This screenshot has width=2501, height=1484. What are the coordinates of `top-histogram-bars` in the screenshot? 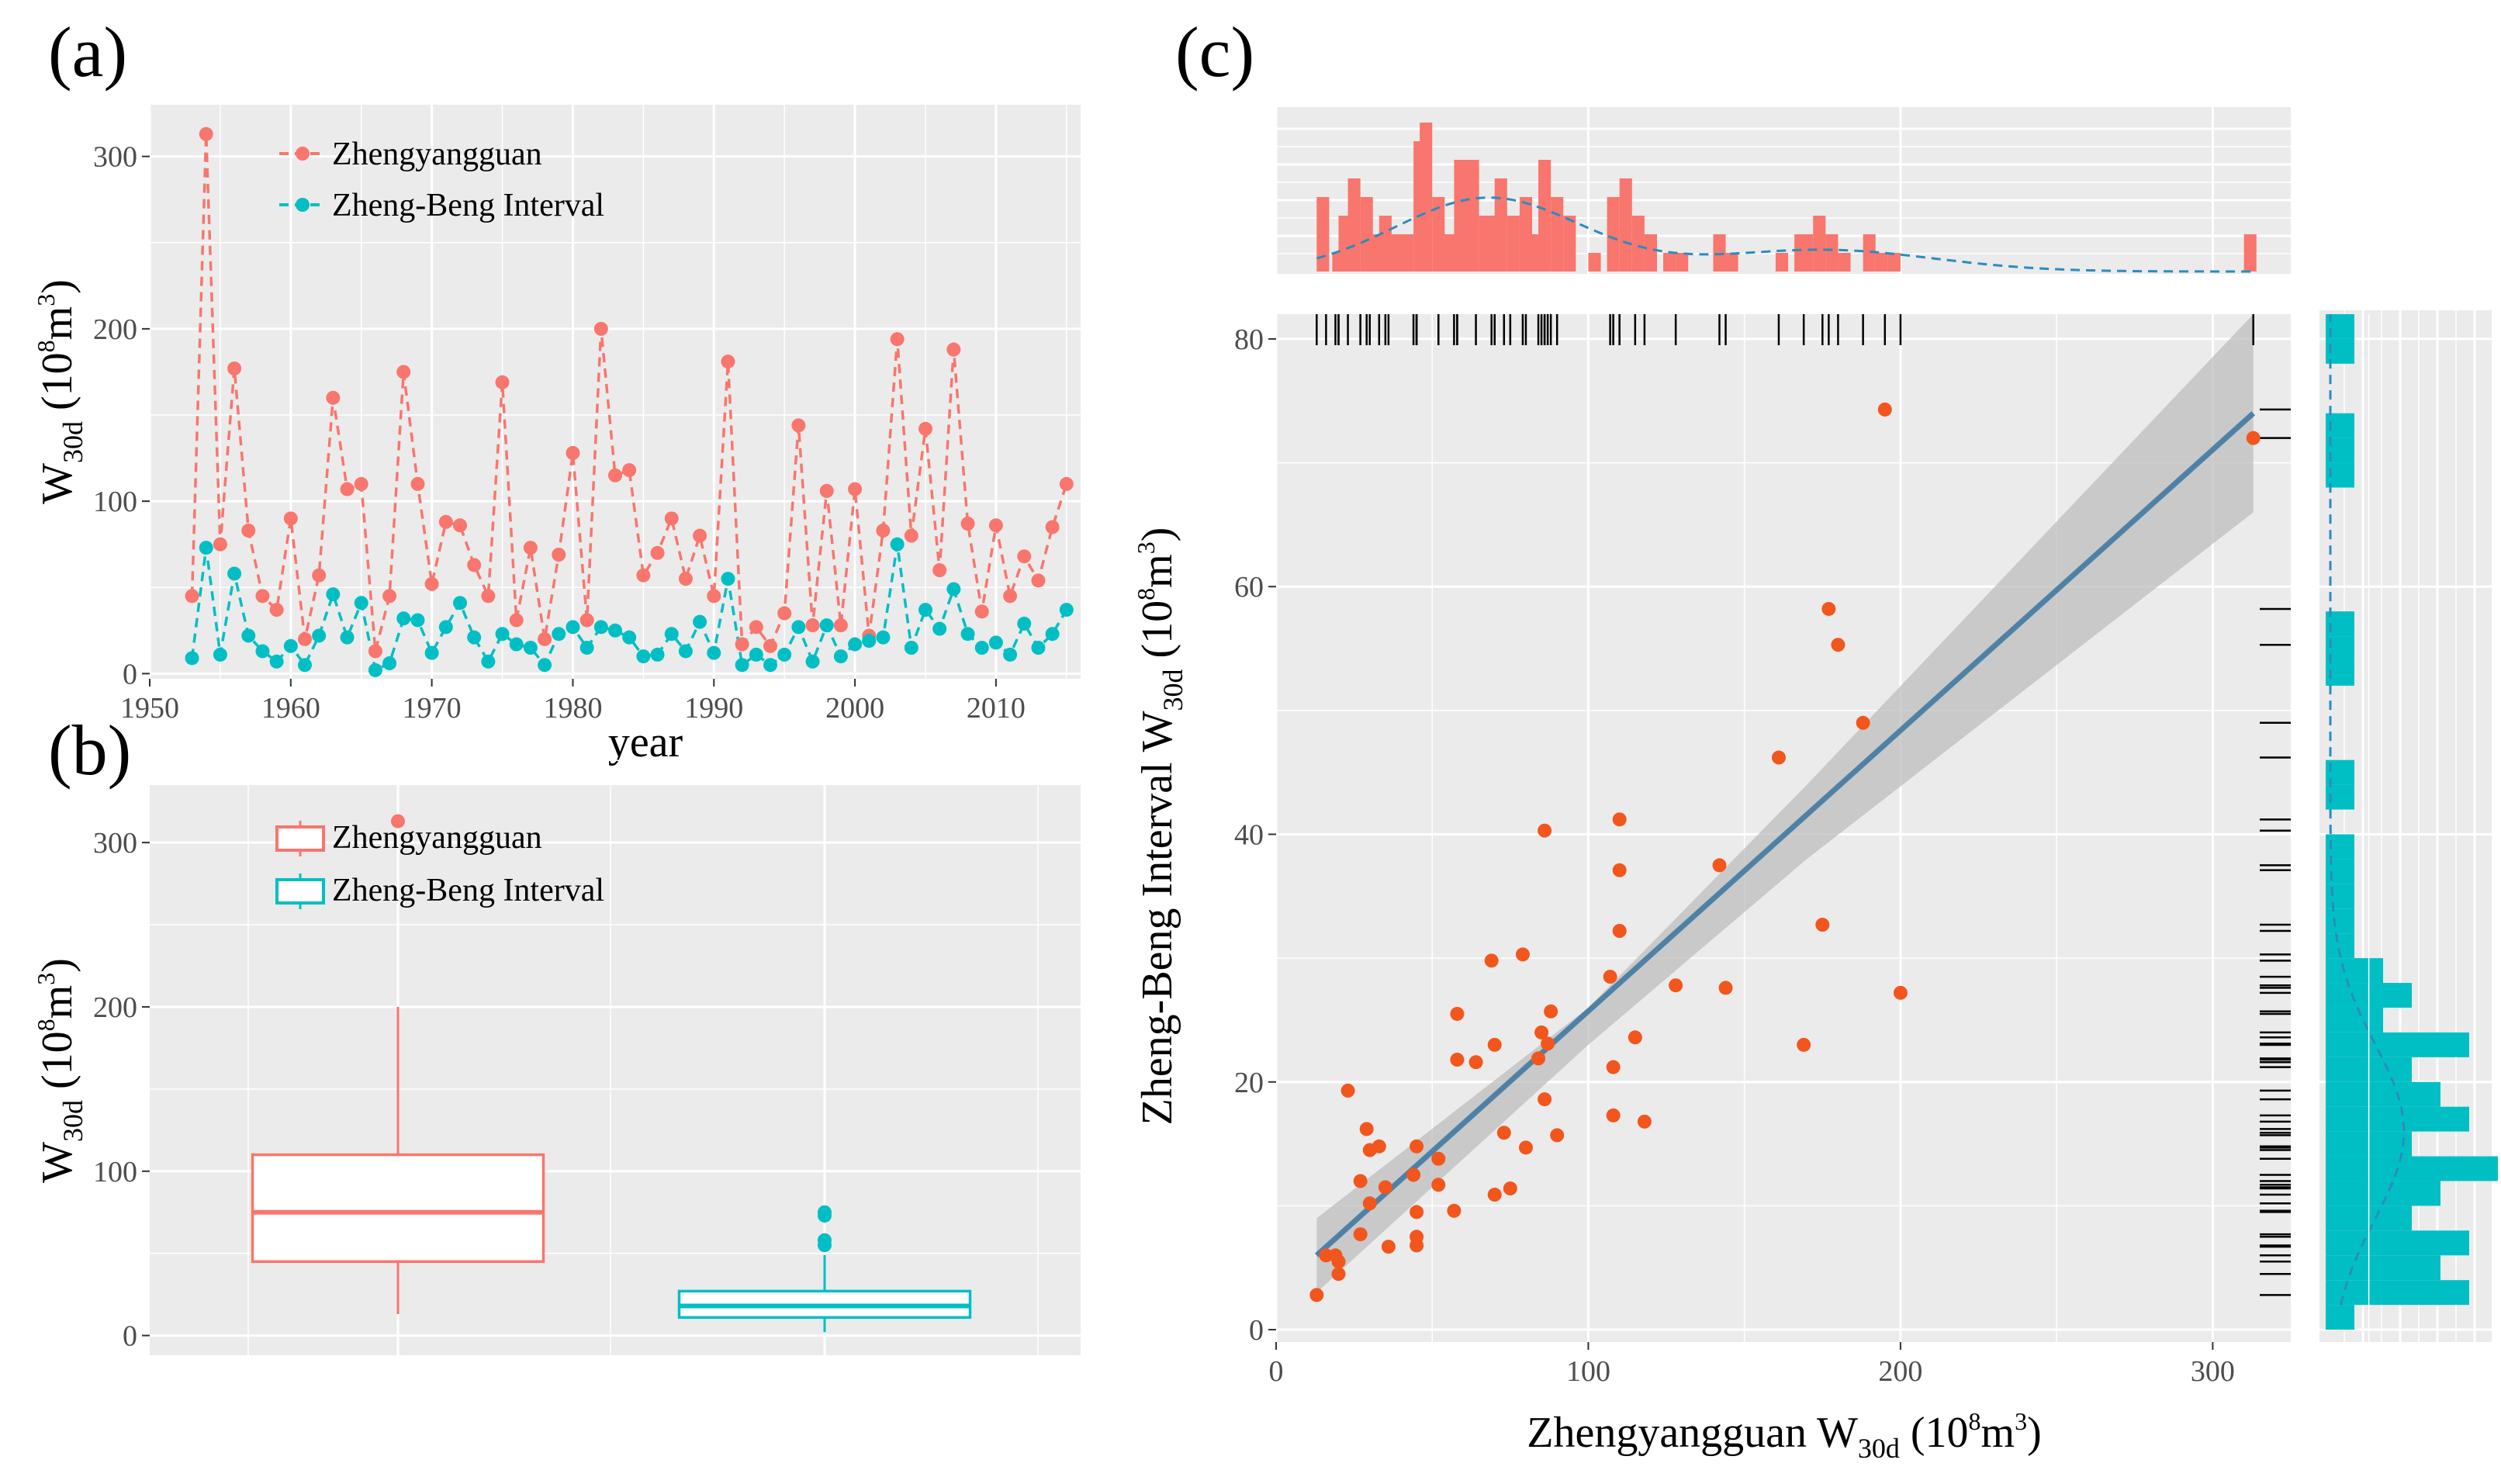 It's located at (1786, 197).